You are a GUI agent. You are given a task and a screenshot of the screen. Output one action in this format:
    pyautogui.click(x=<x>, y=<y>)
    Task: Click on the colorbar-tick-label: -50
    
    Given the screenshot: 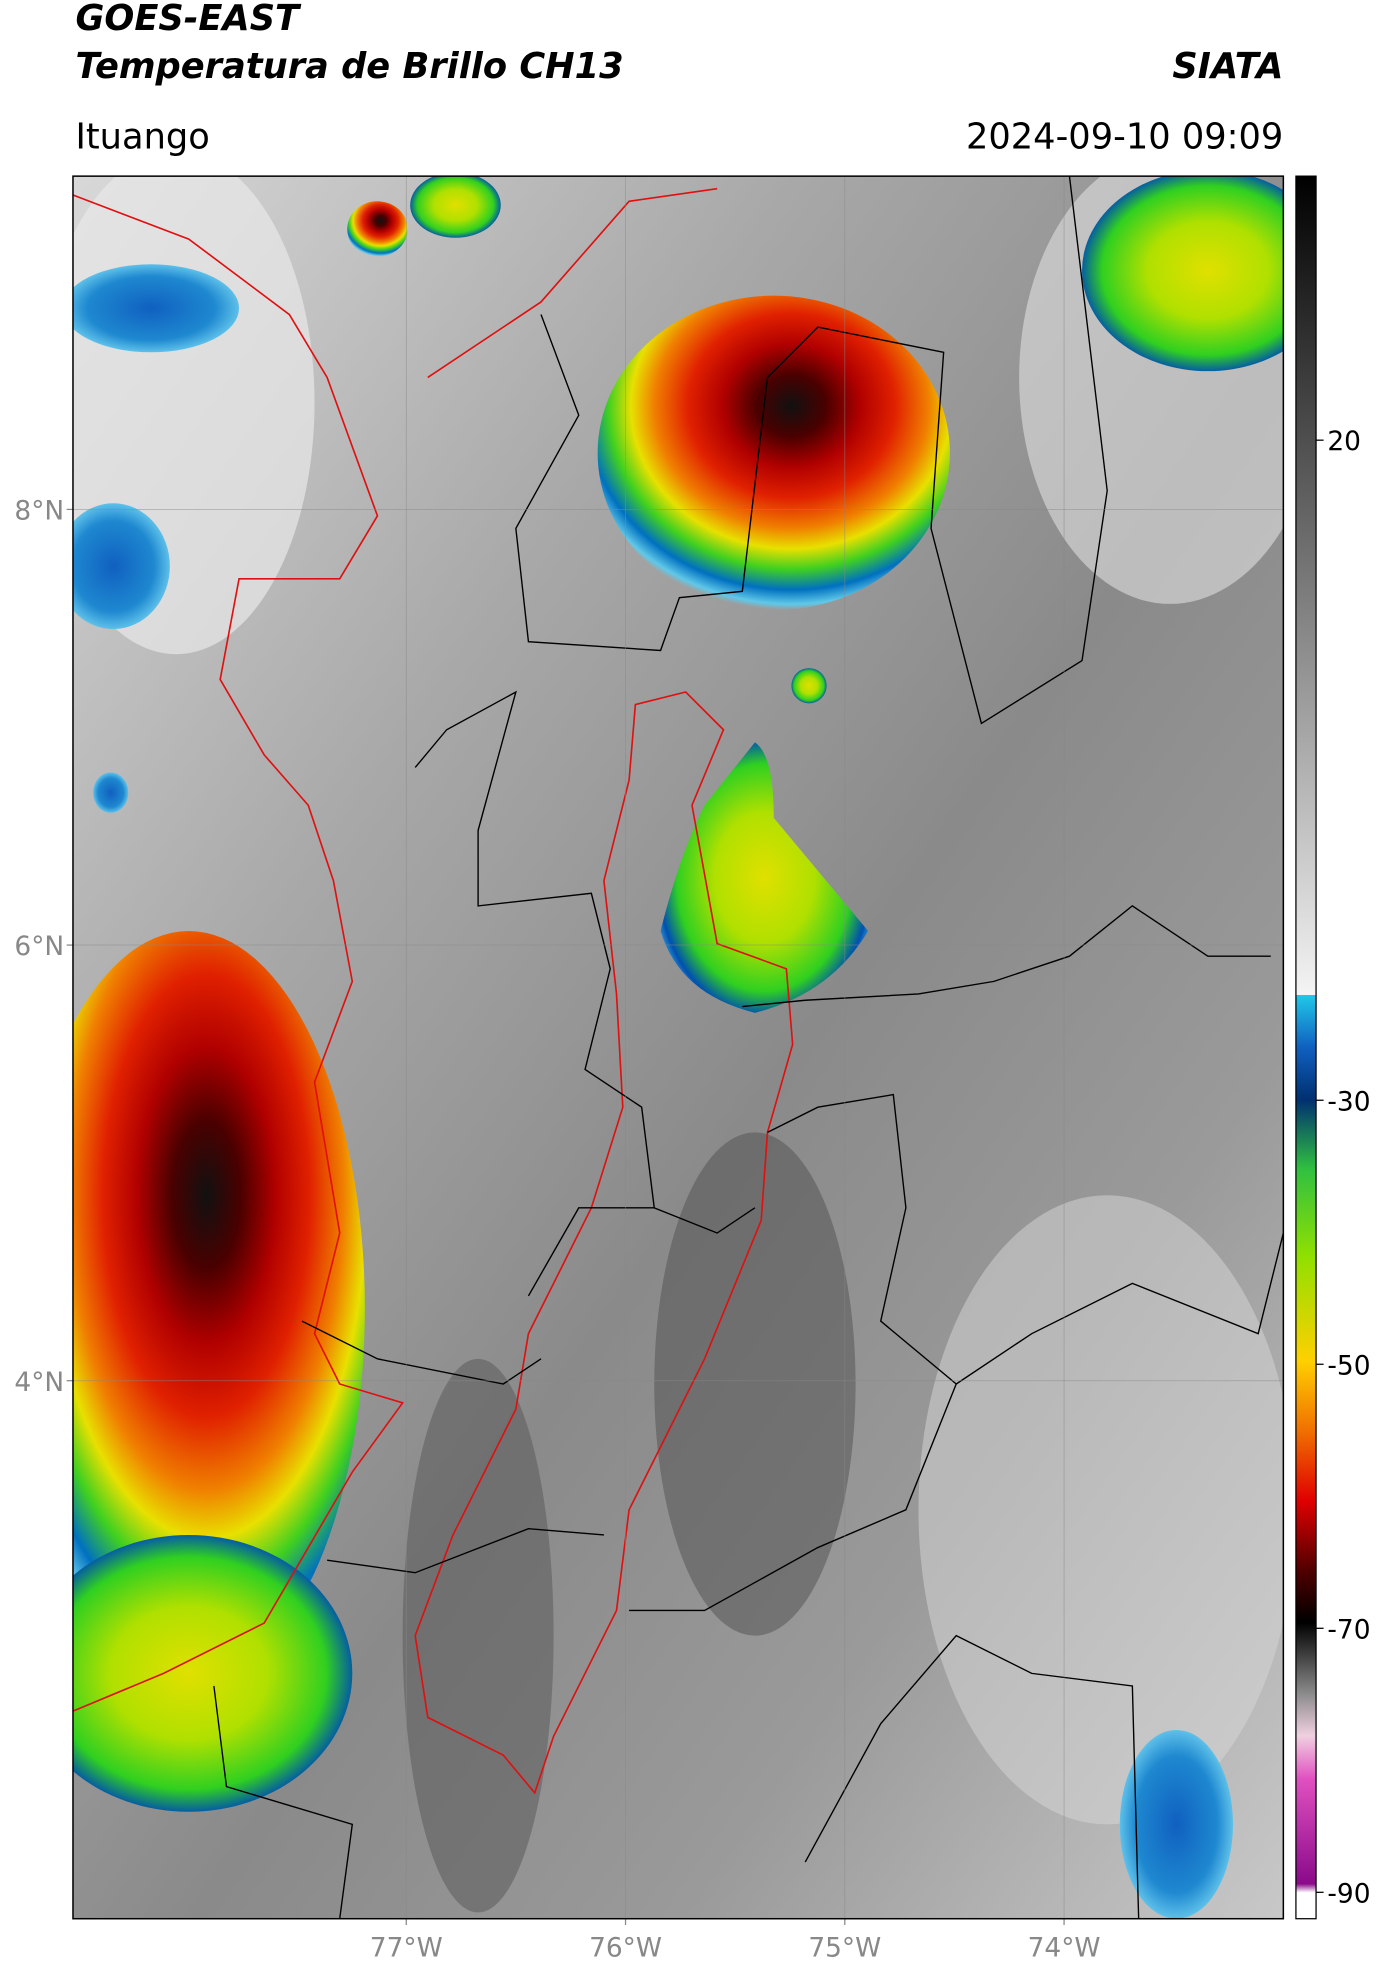 What is the action you would take?
    pyautogui.click(x=1348, y=1365)
    